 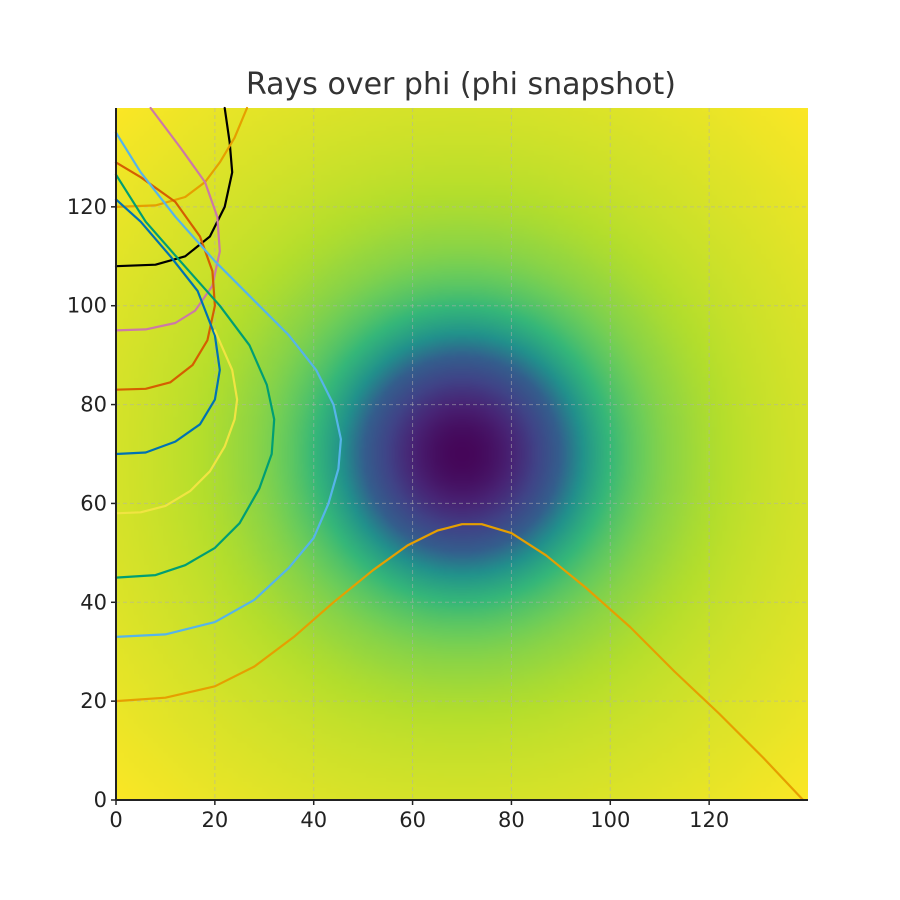 I want to click on y-tick-label: 100, so click(x=87, y=306).